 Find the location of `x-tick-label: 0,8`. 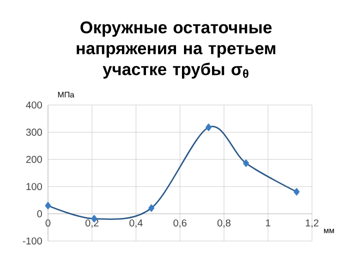

x-tick-label: 0,8 is located at coordinates (223, 223).